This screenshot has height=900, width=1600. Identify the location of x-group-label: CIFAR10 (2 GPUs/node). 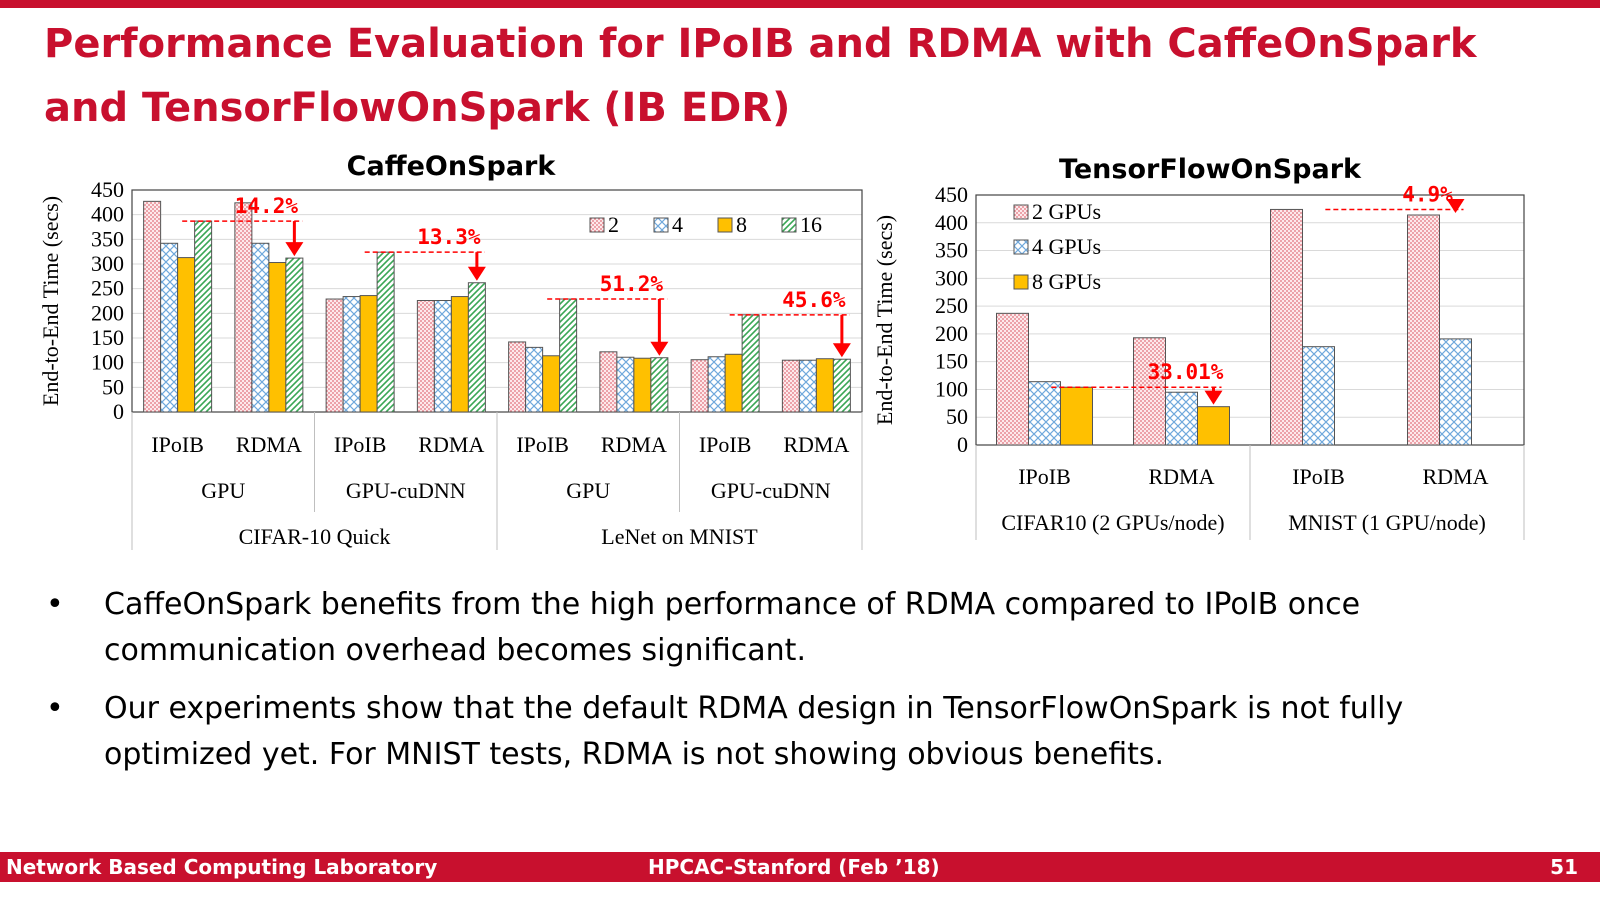
(1112, 522).